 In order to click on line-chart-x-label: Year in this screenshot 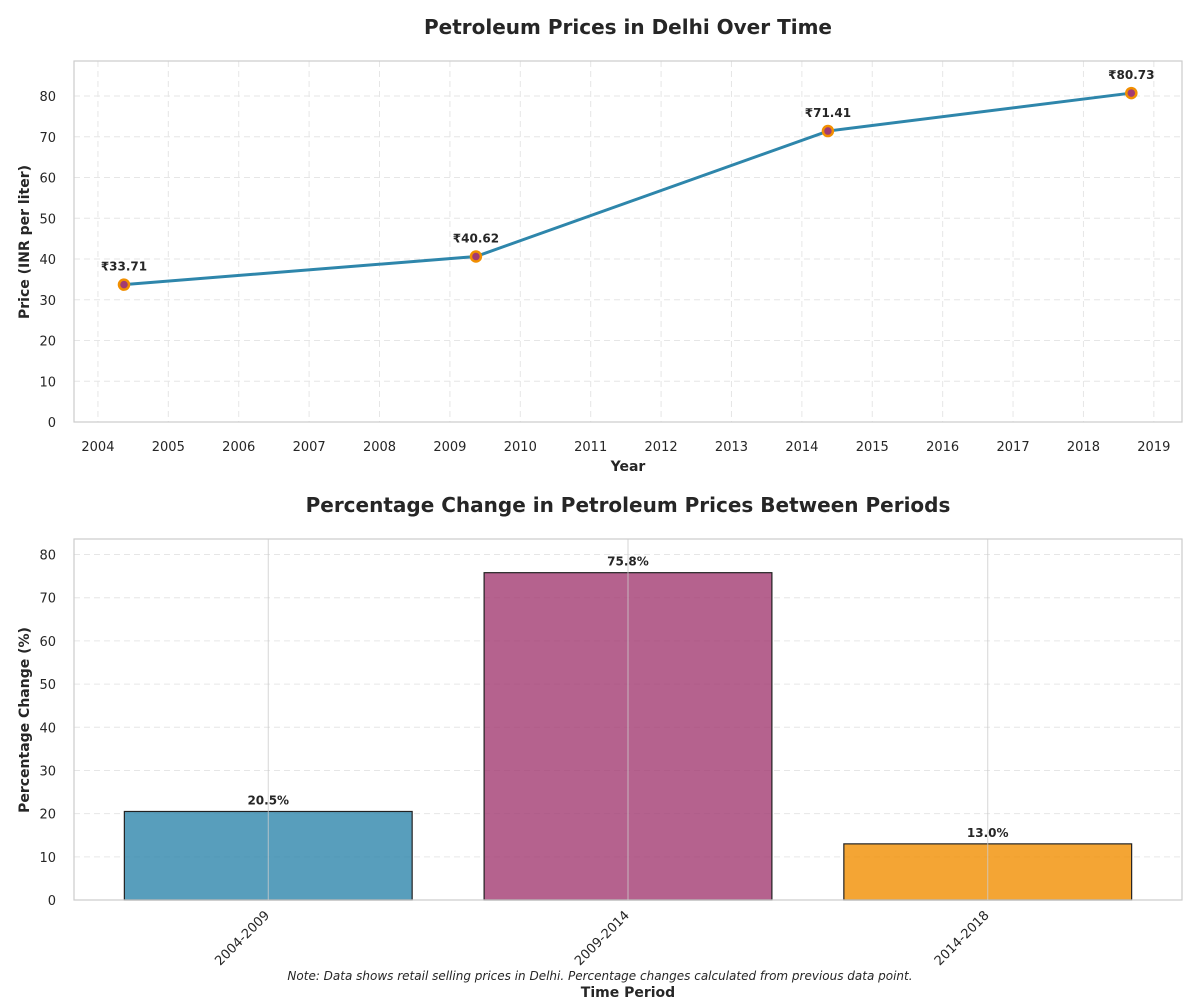, I will do `click(628, 467)`.